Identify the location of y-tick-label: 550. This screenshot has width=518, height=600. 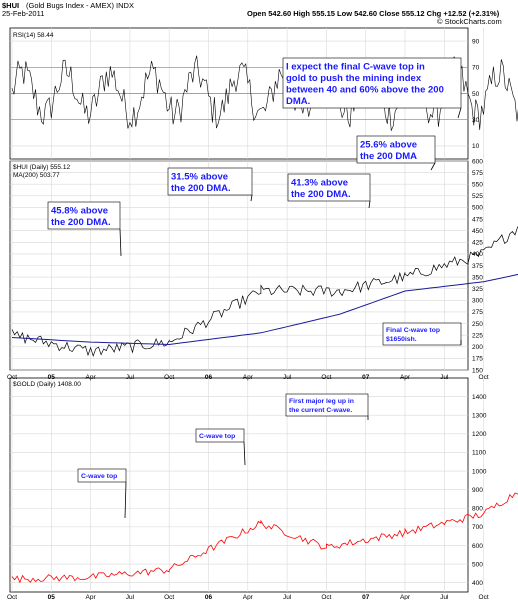
(477, 185).